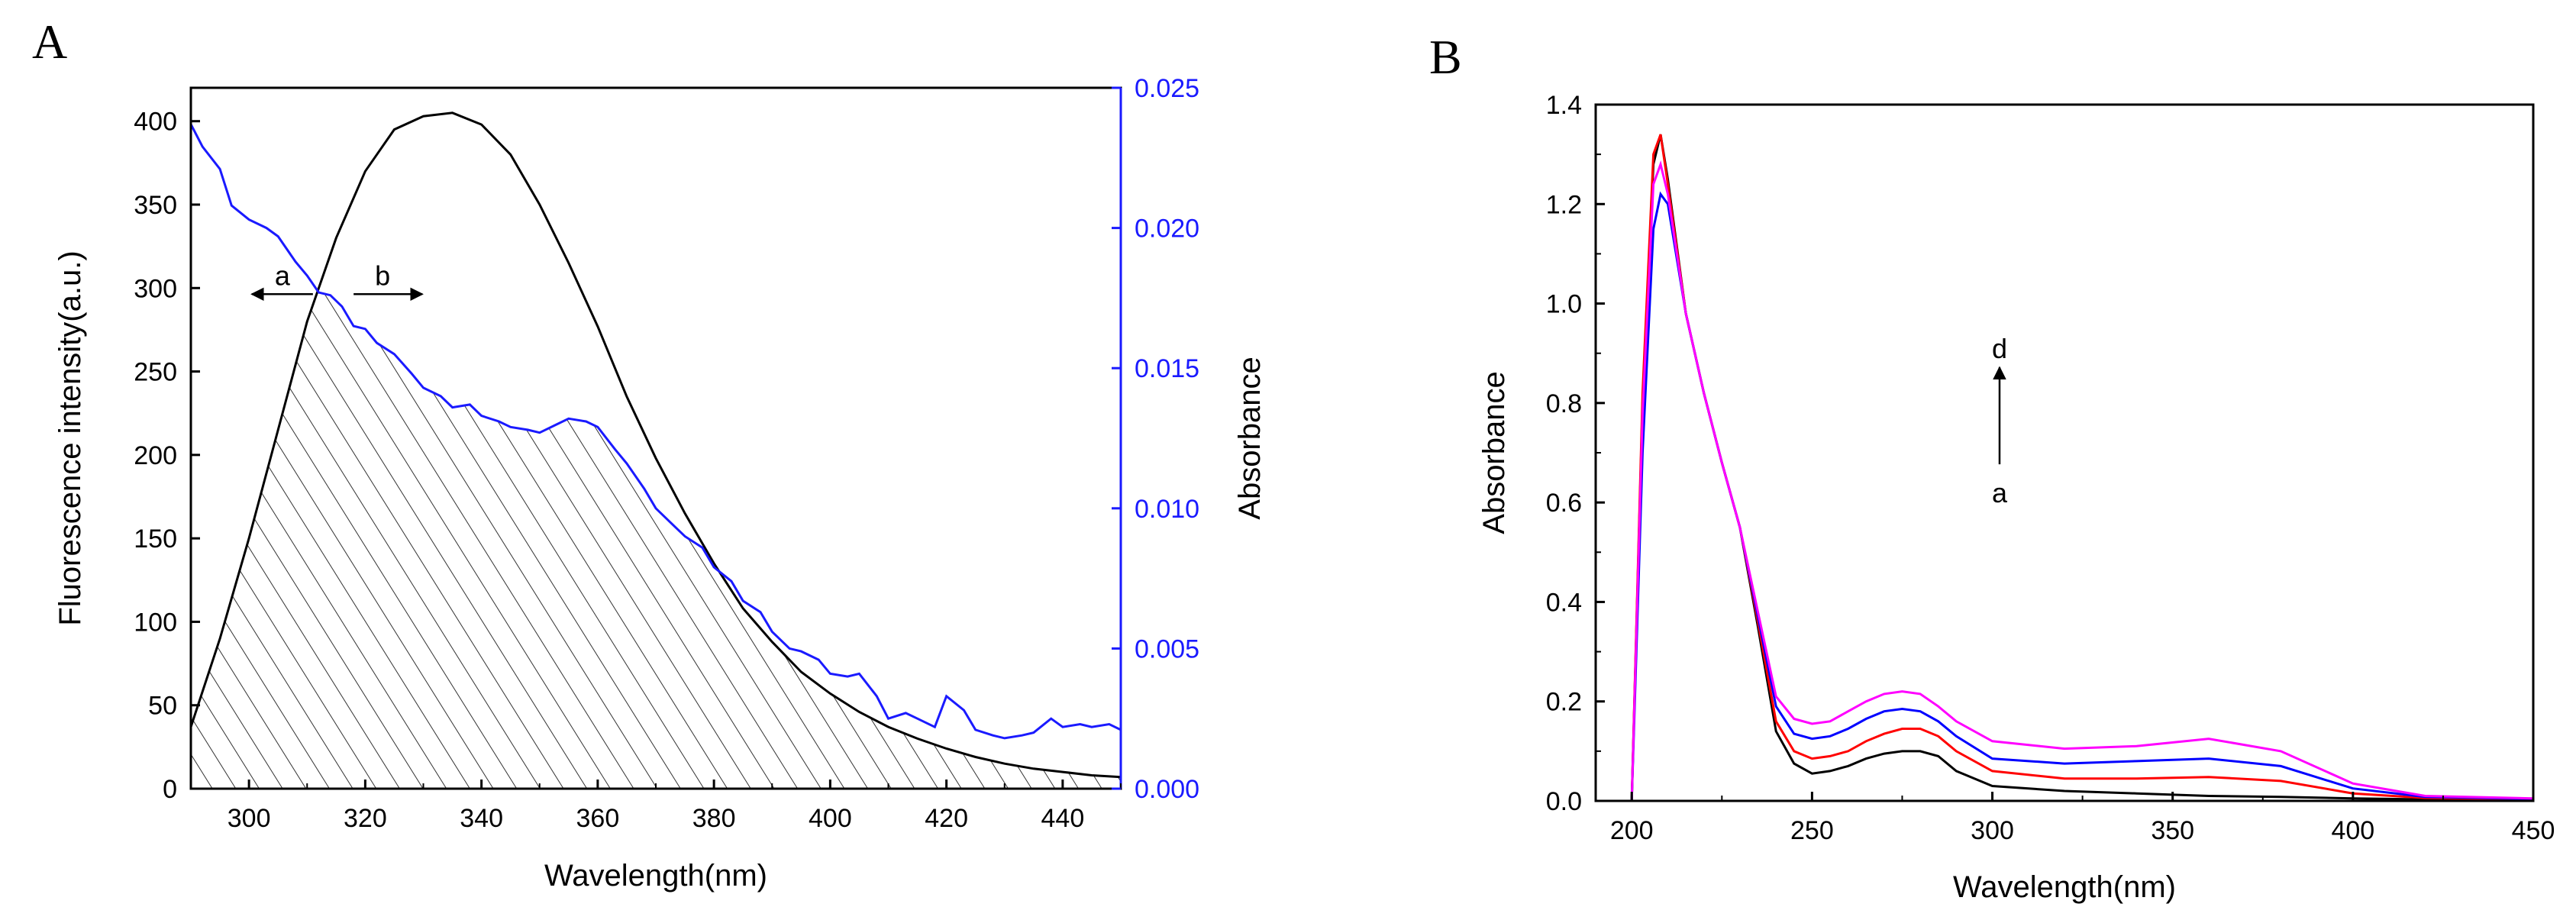 The width and height of the screenshot is (2576, 920). I want to click on x-tick-label: 450, so click(2533, 830).